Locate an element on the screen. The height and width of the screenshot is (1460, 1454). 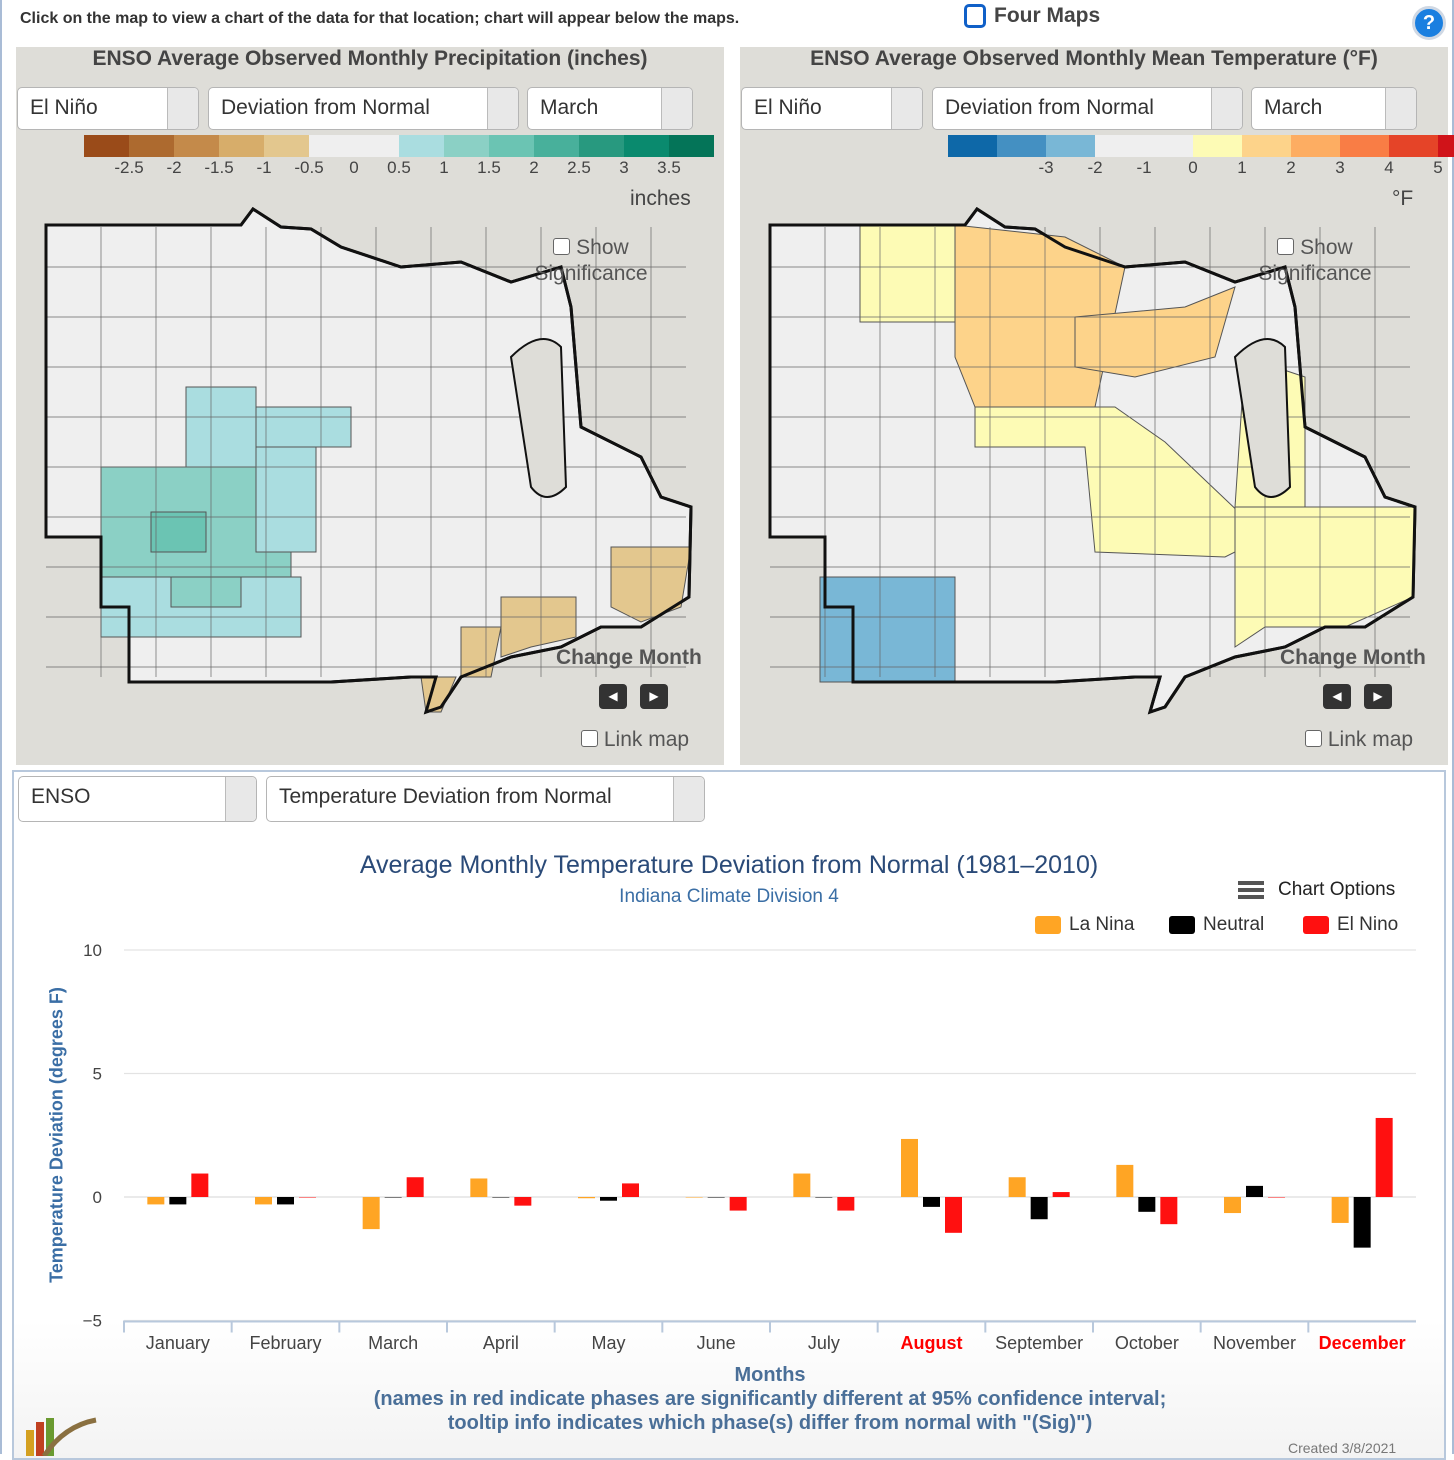
logo-icon is located at coordinates (61, 1436).